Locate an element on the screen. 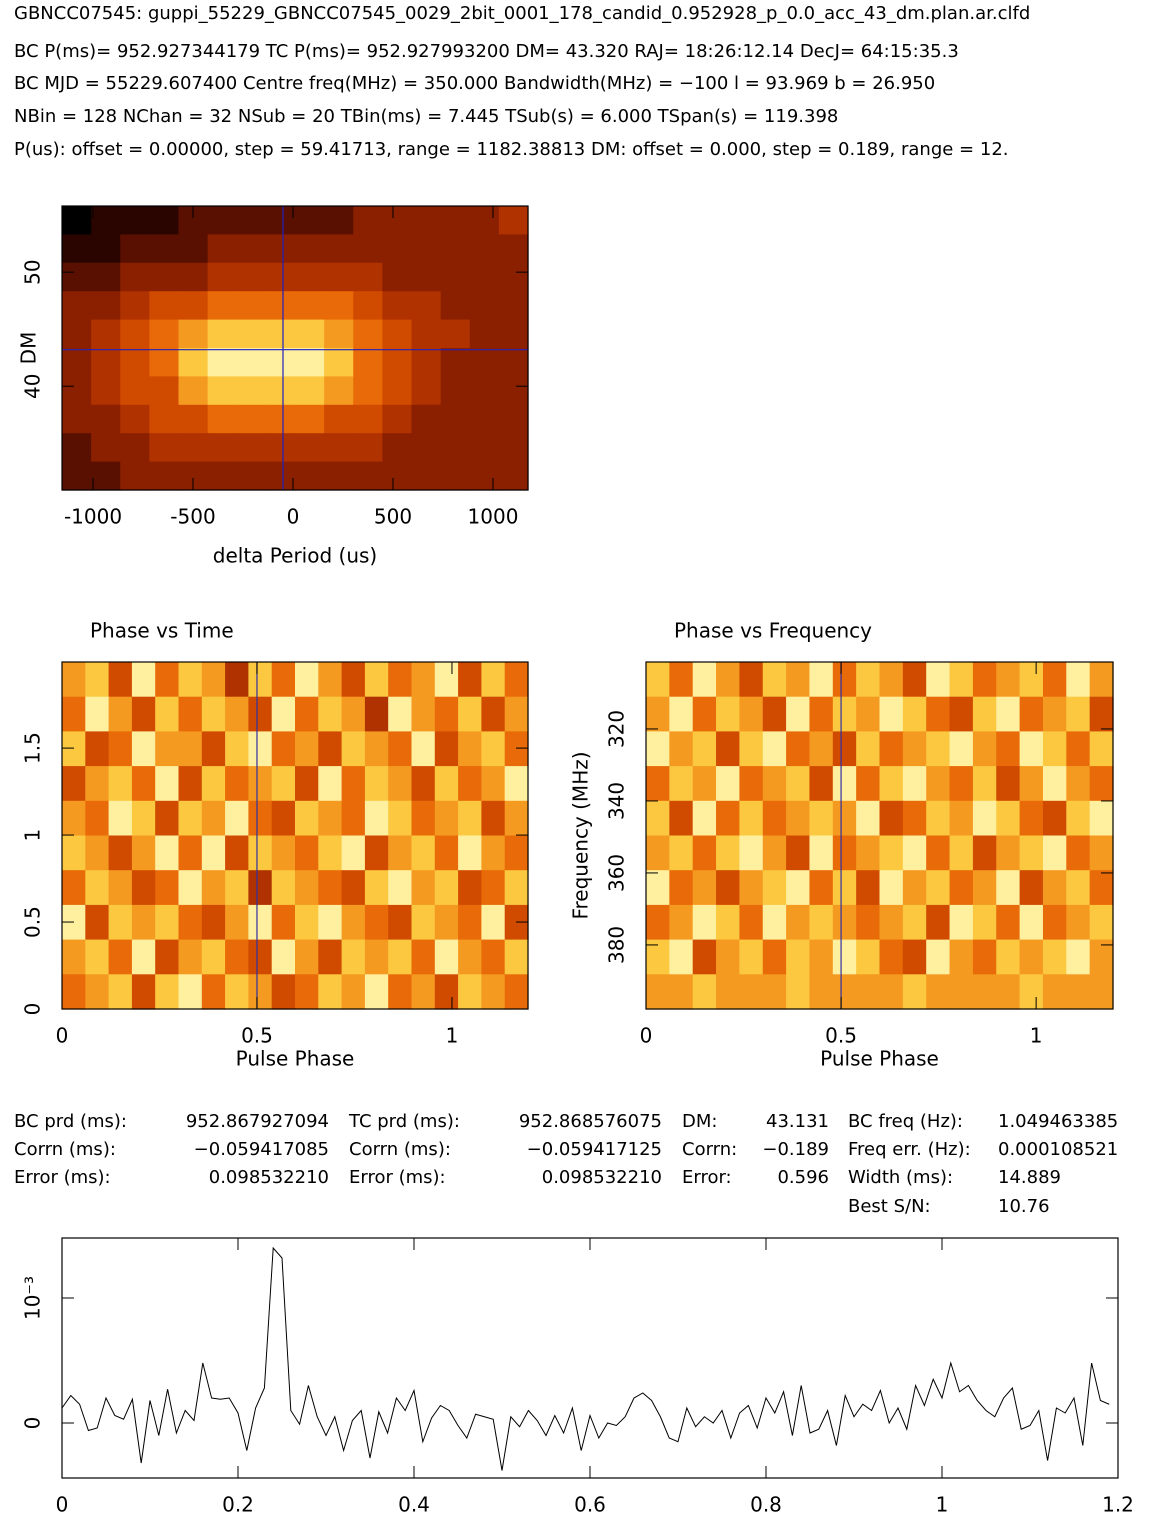  x-axis-label: delta Period (us) is located at coordinates (295, 556).